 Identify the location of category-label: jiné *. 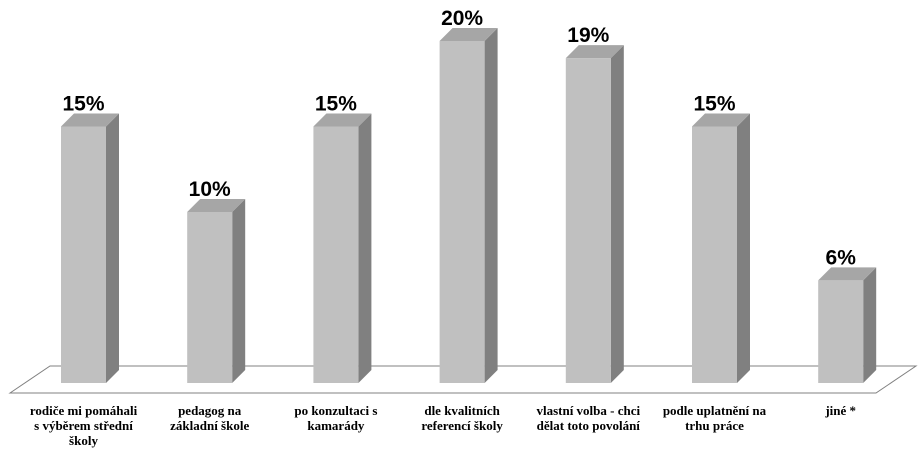
(841, 410).